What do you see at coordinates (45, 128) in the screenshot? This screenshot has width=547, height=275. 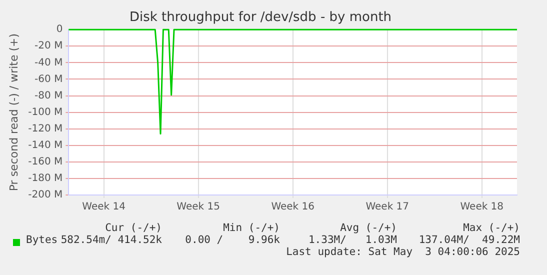 I see `y-tick-label: -120 M` at bounding box center [45, 128].